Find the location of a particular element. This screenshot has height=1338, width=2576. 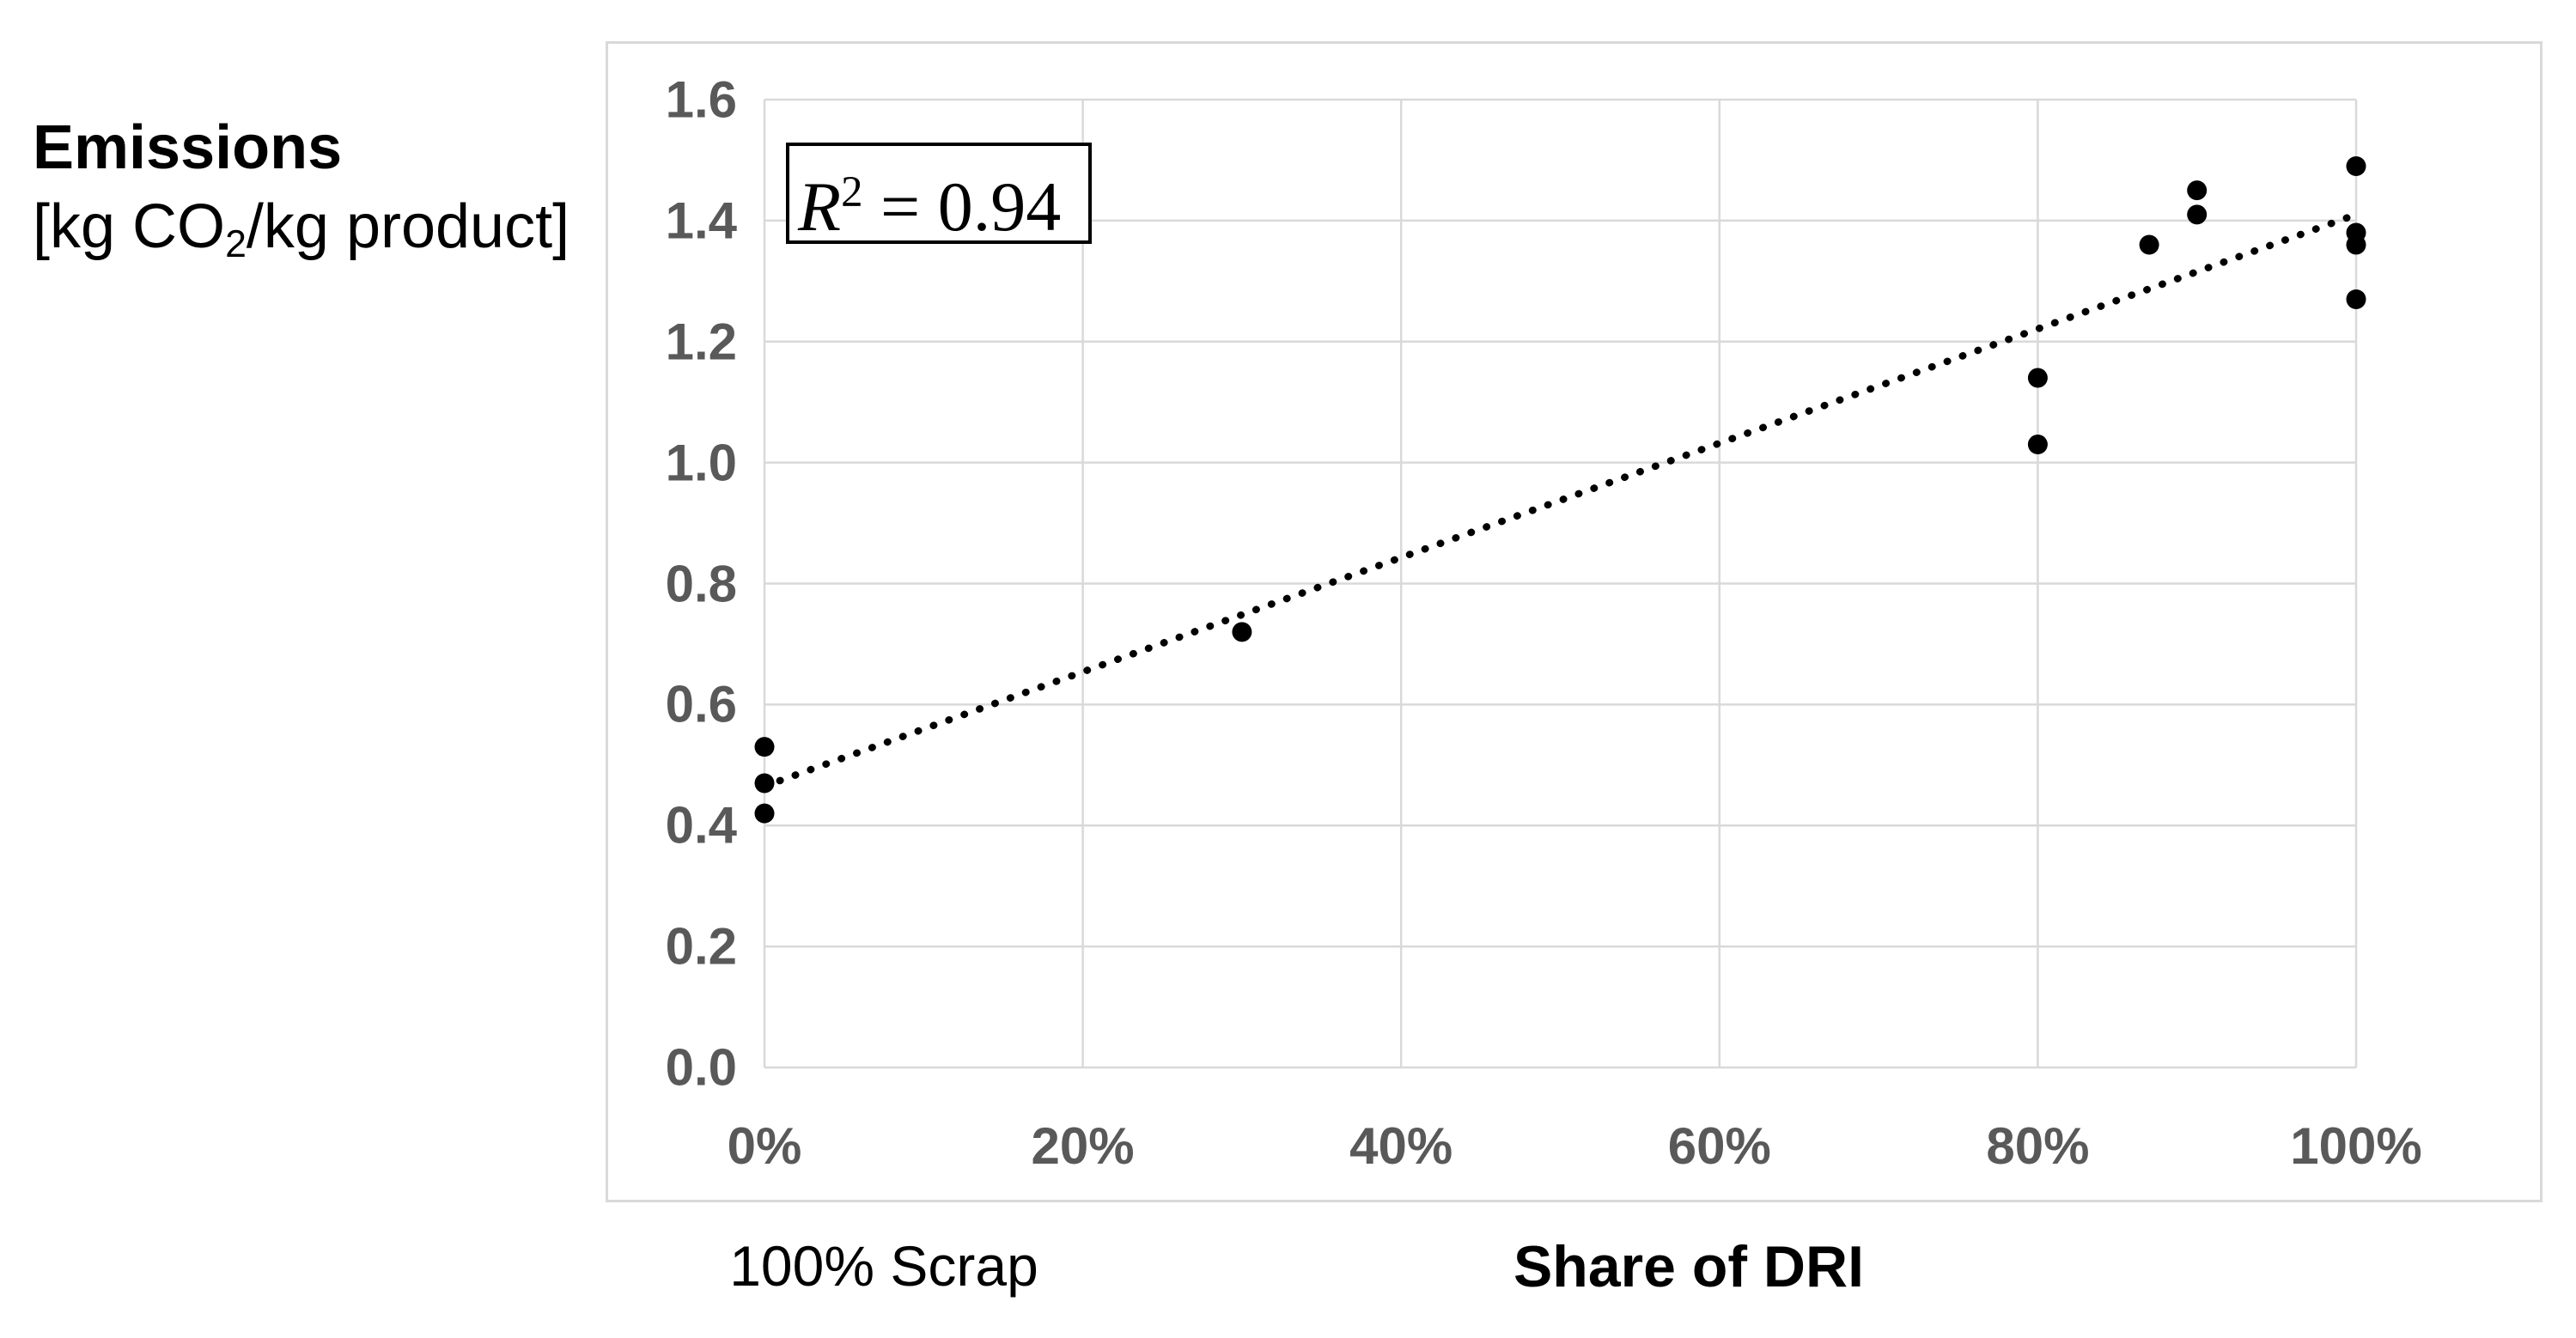

y-tick-label: 1.4 is located at coordinates (701, 221).